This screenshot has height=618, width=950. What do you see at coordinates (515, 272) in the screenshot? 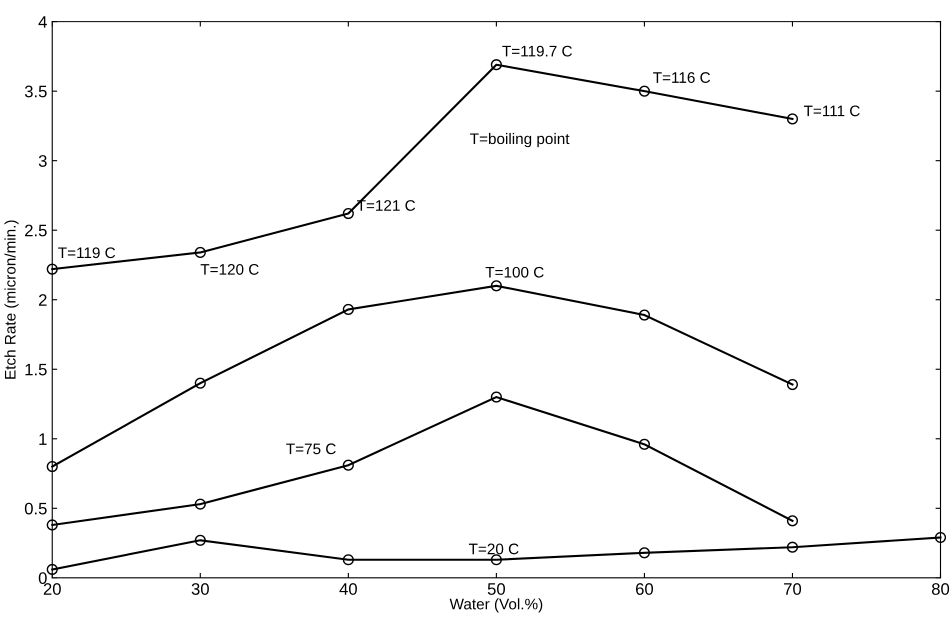
I see `annotation: T=100 C` at bounding box center [515, 272].